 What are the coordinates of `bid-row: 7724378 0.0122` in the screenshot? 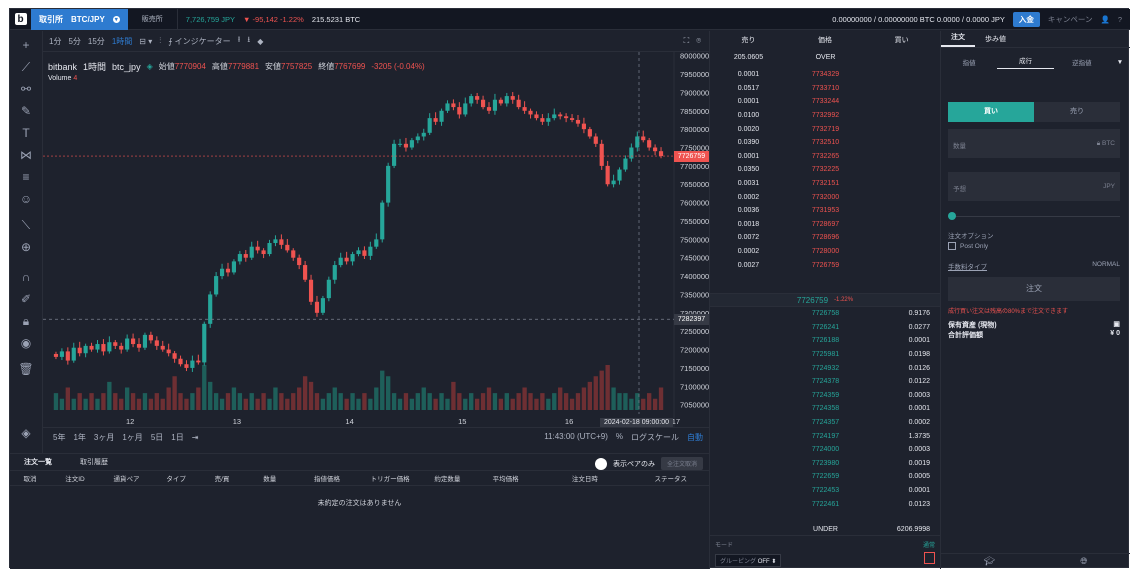 It's located at (870, 382).